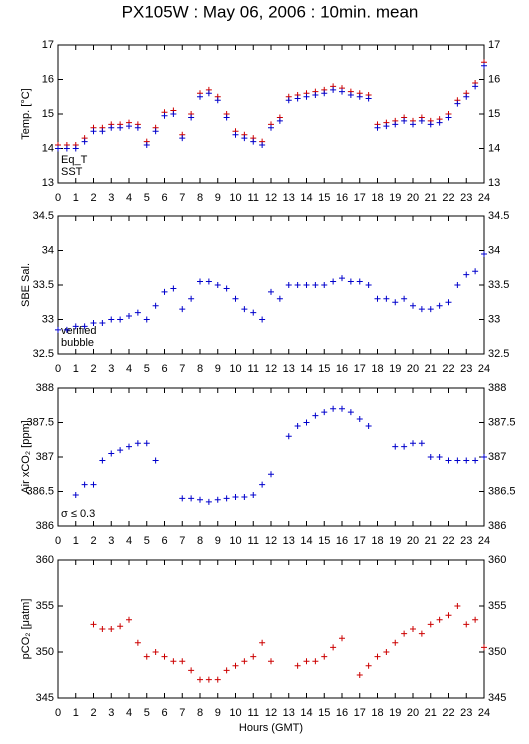 The image size is (529, 744). What do you see at coordinates (200, 713) in the screenshot?
I see `x-tick-label: 8` at bounding box center [200, 713].